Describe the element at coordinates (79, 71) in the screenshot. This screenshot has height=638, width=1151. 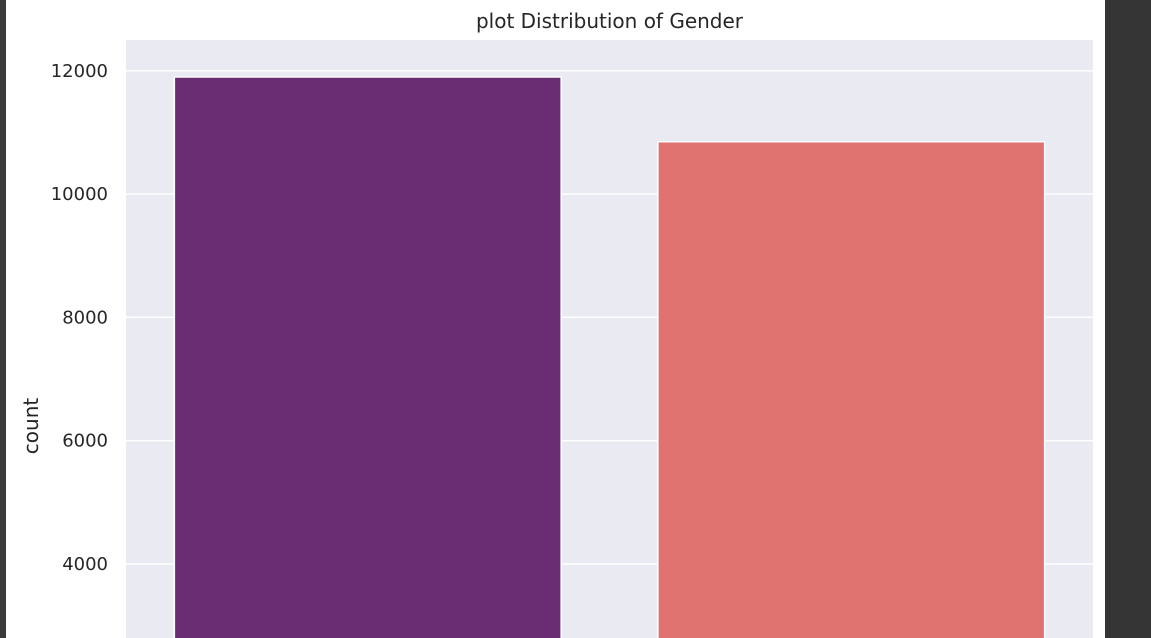
I see `y-tick-label-12000: 12000` at that location.